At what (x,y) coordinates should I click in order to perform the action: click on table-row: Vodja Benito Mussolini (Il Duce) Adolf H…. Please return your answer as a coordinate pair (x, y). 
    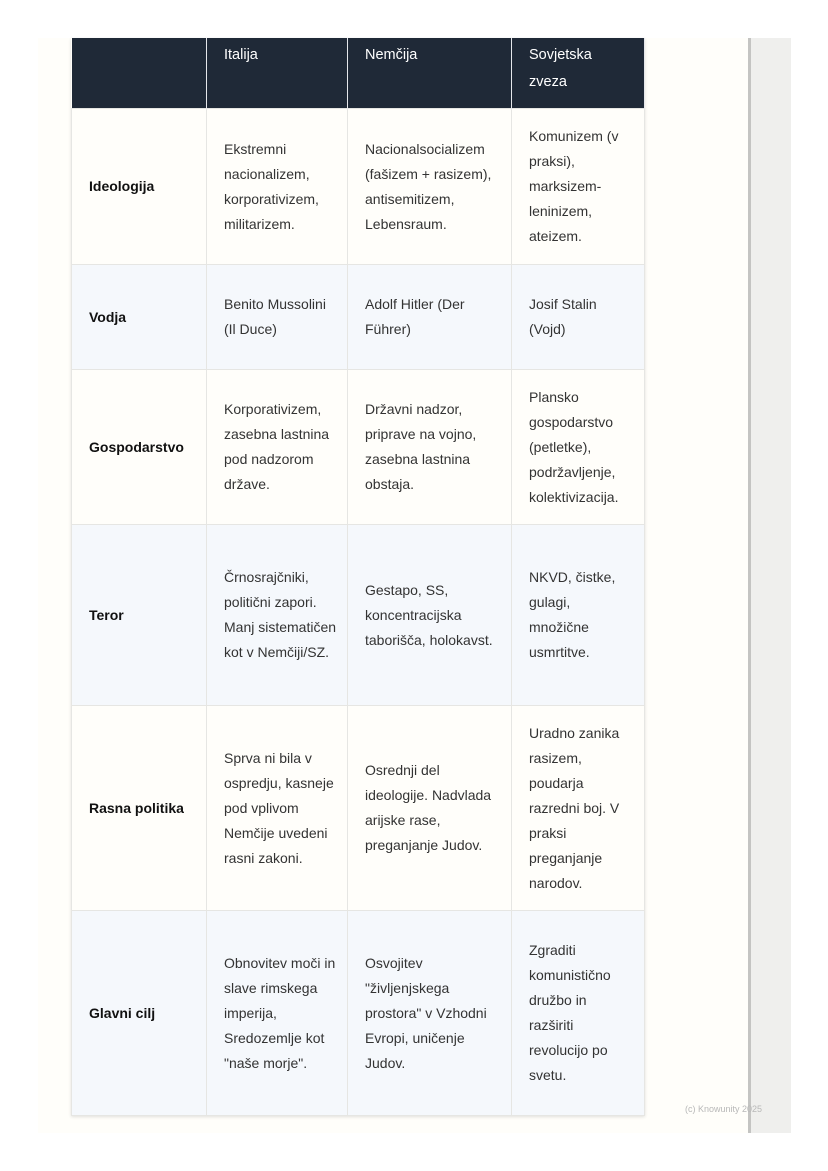
    Looking at the image, I should click on (358, 317).